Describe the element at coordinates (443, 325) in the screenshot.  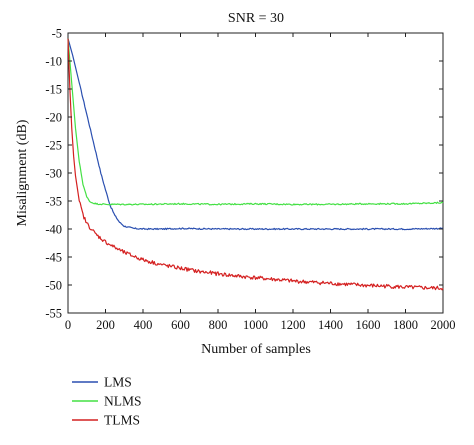
I see `x-tick-label: 2000` at that location.